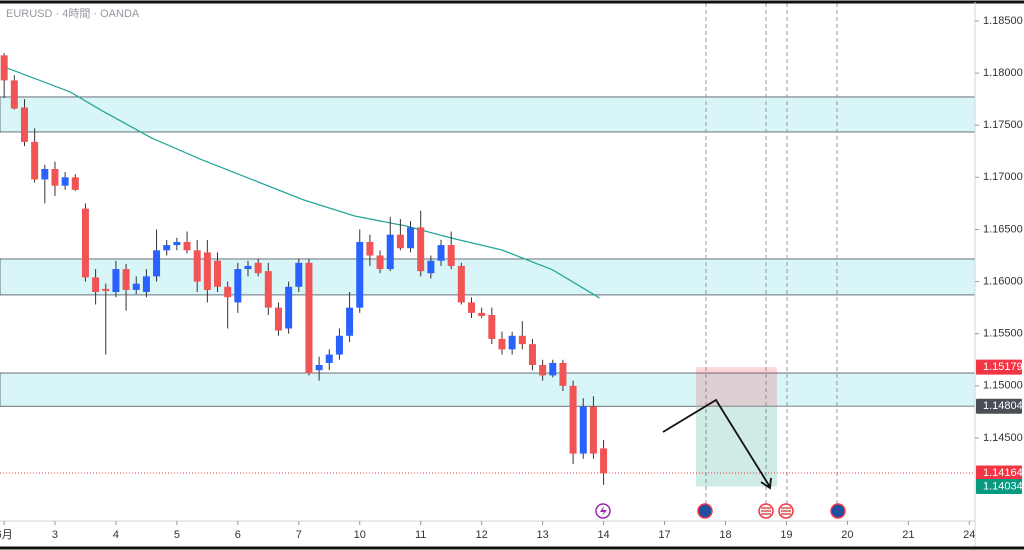 Image resolution: width=1024 pixels, height=550 pixels. Describe the element at coordinates (1003, 334) in the screenshot. I see `y-tick-label: 1.15500` at that location.